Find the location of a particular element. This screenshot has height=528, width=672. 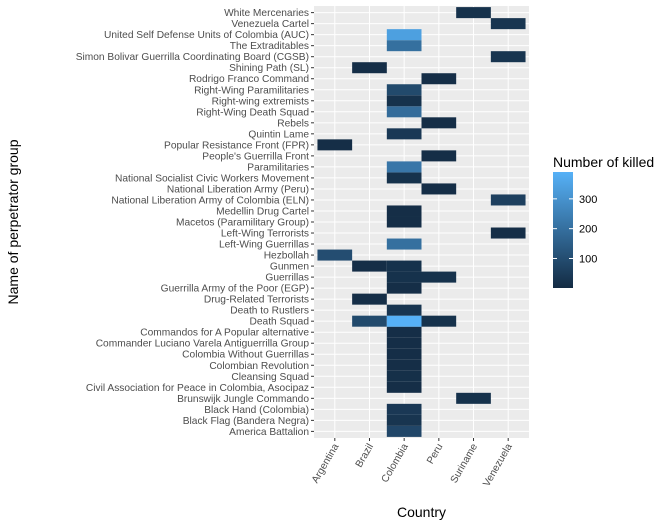

x-tick-label: Venezuela is located at coordinates (497, 465).